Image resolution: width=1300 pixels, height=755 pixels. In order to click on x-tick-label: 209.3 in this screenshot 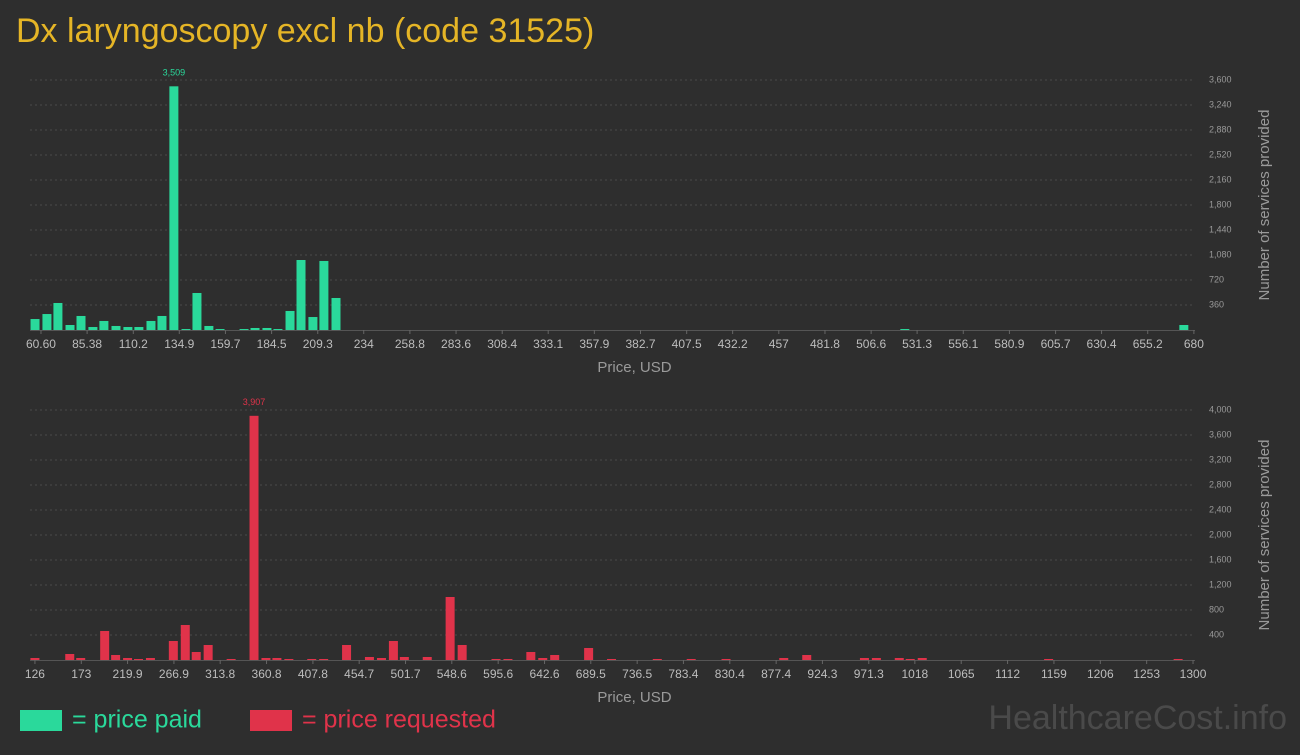, I will do `click(318, 344)`.